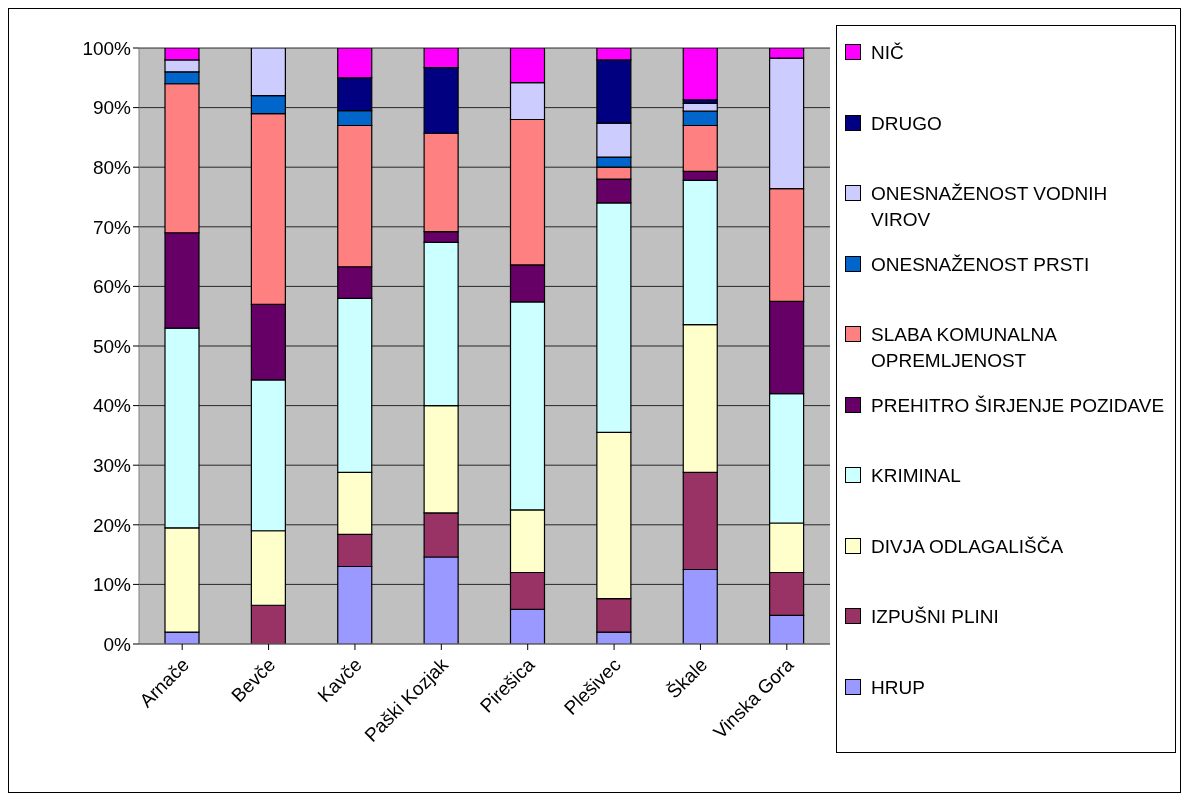 This screenshot has height=801, width=1189. What do you see at coordinates (1018, 405) in the screenshot?
I see `legend-label: PREHITRO ŠIRJENJE POZIDAVE` at bounding box center [1018, 405].